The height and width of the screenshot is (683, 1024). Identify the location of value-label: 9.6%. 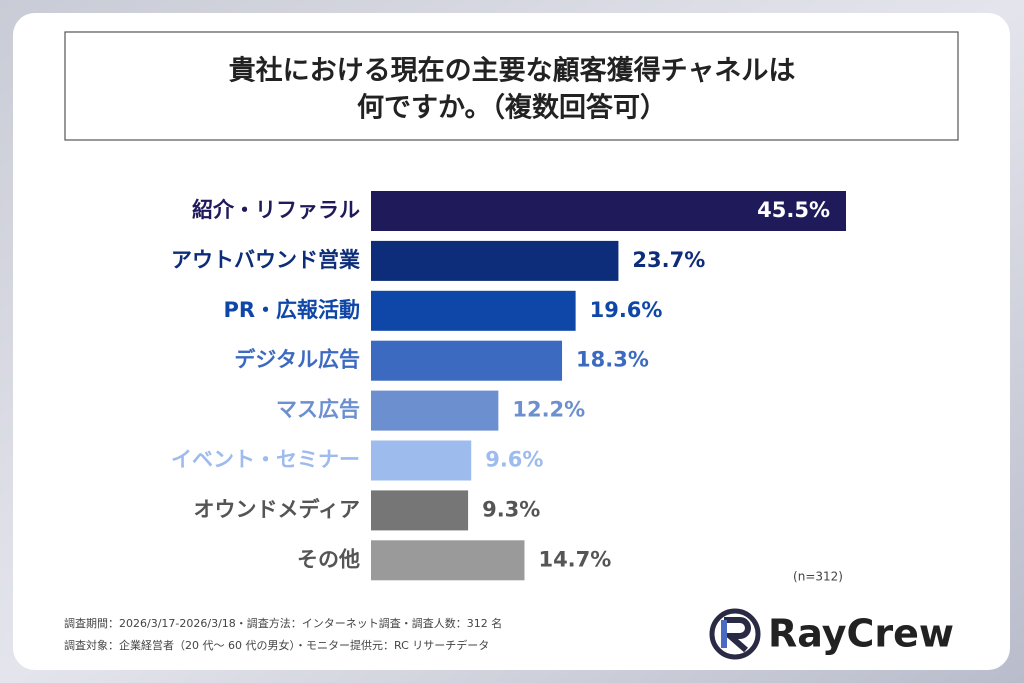
(514, 460).